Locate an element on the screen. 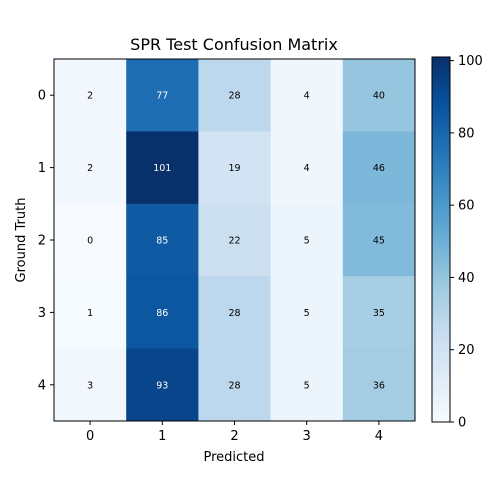  colorbar is located at coordinates (441, 239).